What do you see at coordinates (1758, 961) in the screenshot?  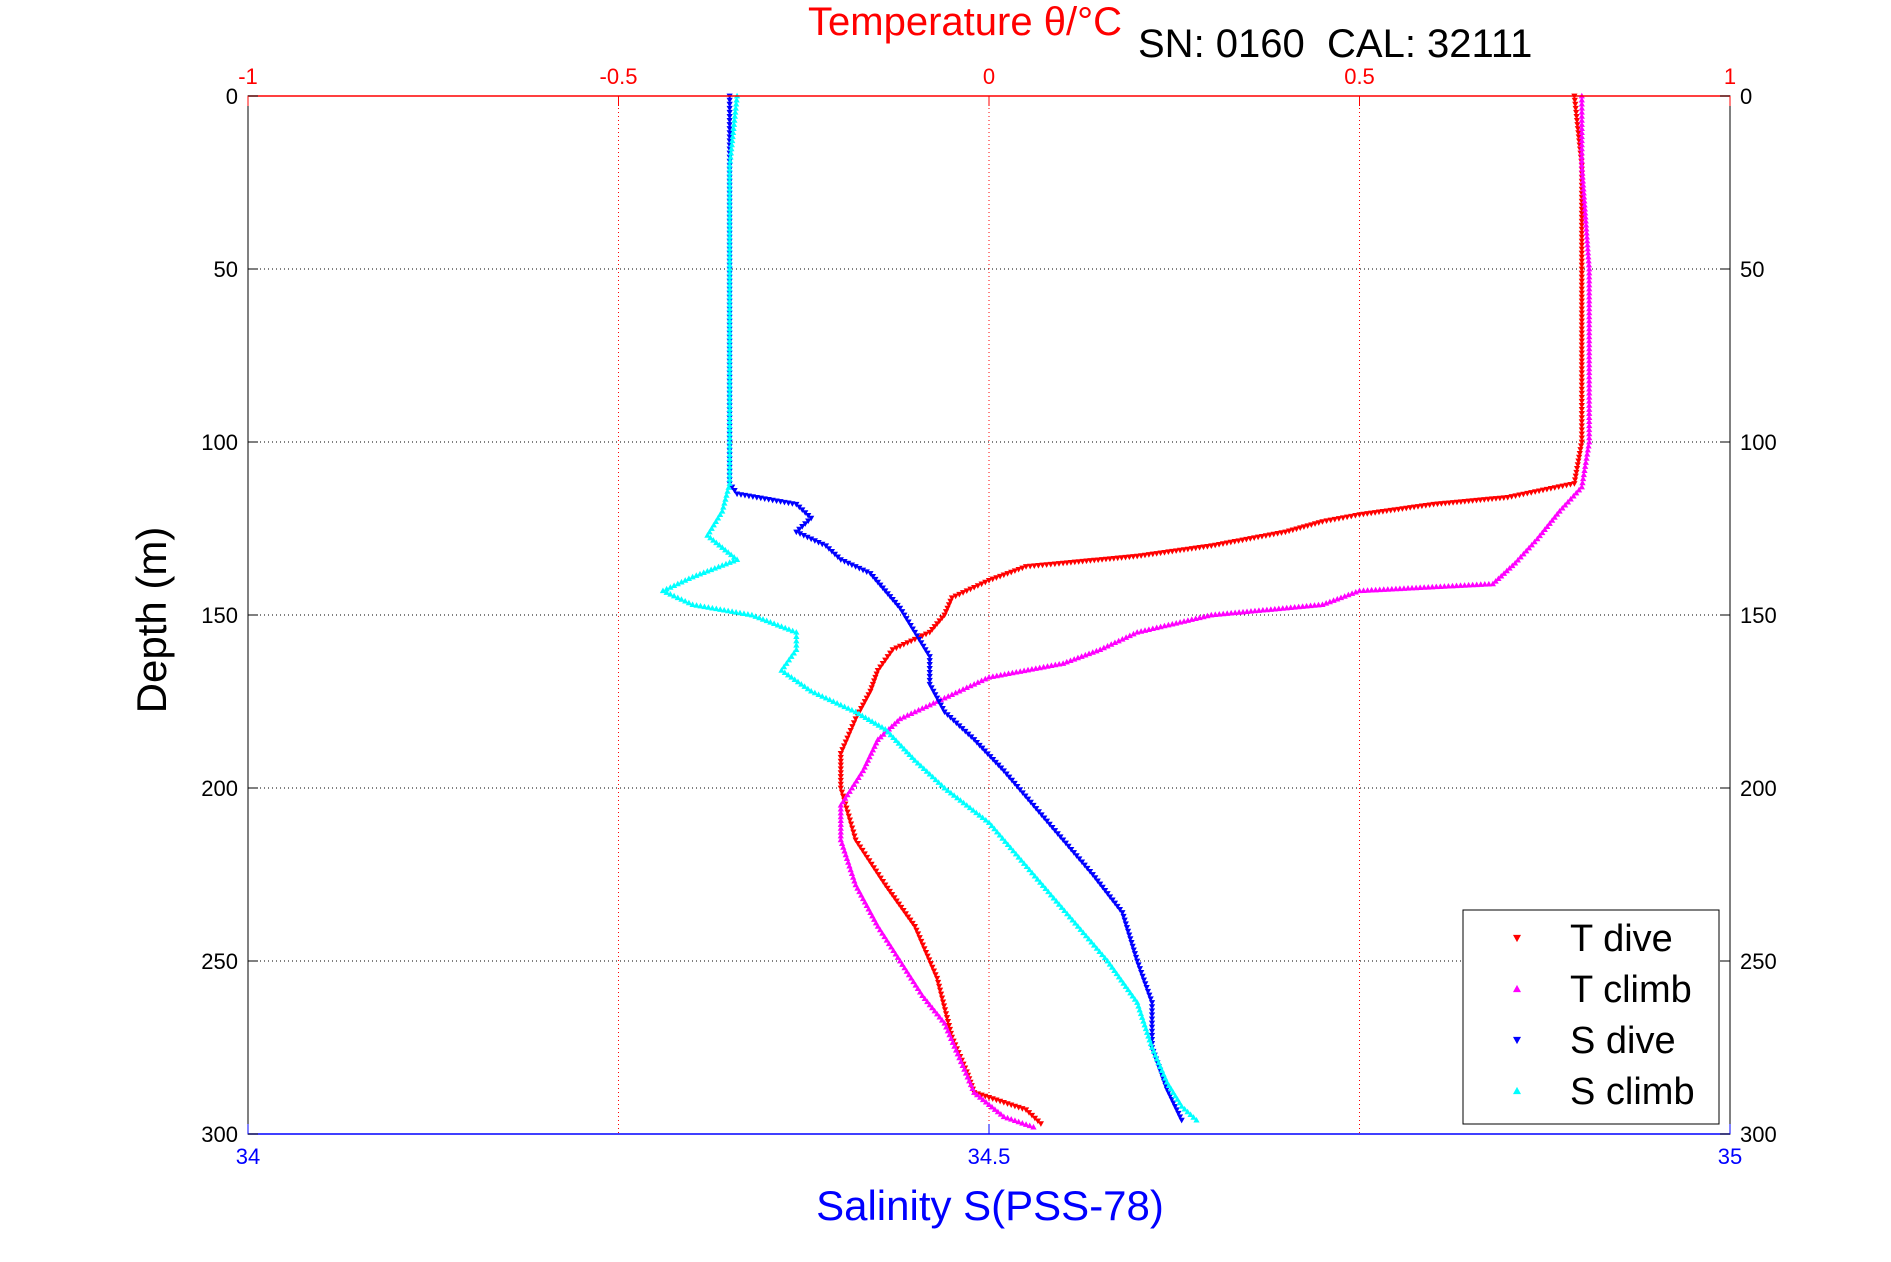 I see `y-tick-label-right: 250` at bounding box center [1758, 961].